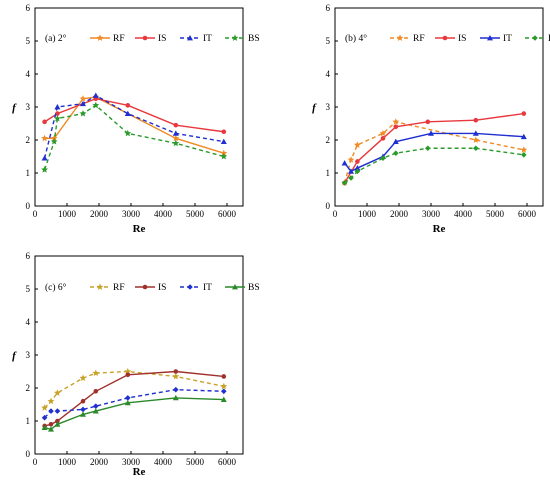 Image resolution: width=550 pixels, height=481 pixels. What do you see at coordinates (145, 38) in the screenshot?
I see `legend-marker-IS` at bounding box center [145, 38].